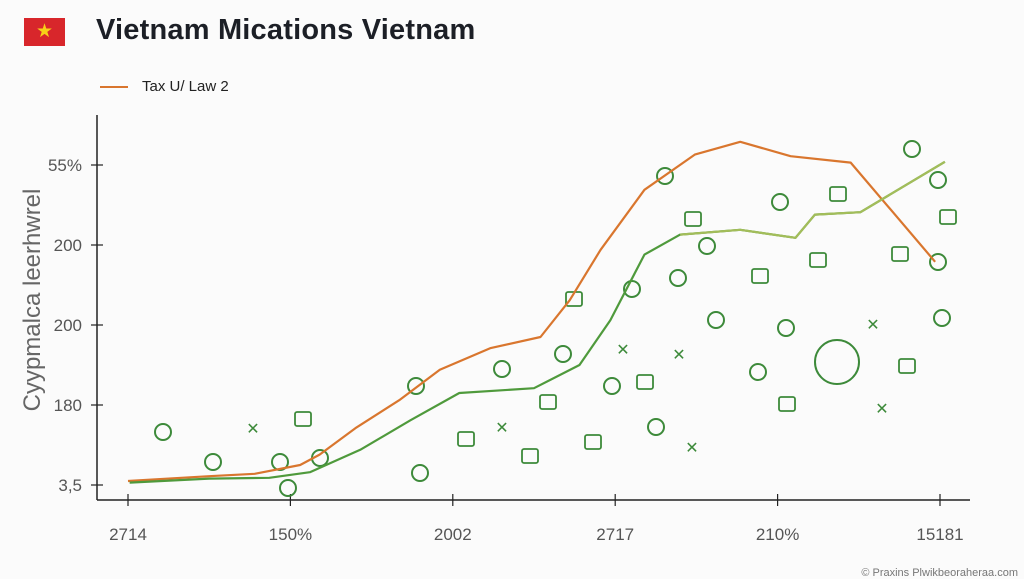  What do you see at coordinates (65, 165) in the screenshot?
I see `y-tick-label: 55%` at bounding box center [65, 165].